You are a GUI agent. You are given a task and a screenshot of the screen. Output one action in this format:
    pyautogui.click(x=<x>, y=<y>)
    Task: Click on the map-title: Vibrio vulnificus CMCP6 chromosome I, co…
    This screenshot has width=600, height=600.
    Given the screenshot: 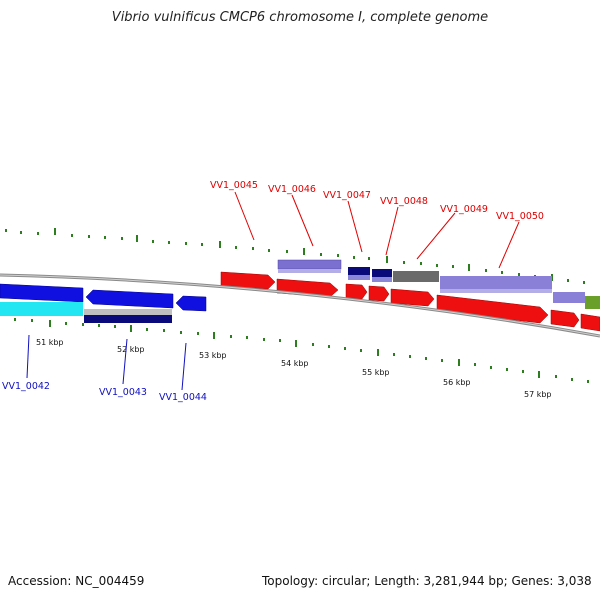 What is the action you would take?
    pyautogui.click(x=300, y=17)
    